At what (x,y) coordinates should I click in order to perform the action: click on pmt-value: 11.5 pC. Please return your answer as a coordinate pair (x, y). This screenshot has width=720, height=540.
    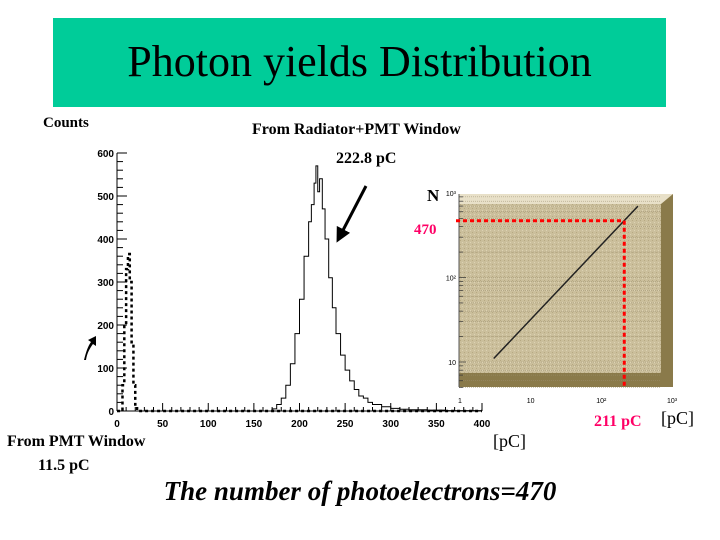
    Looking at the image, I should click on (64, 465).